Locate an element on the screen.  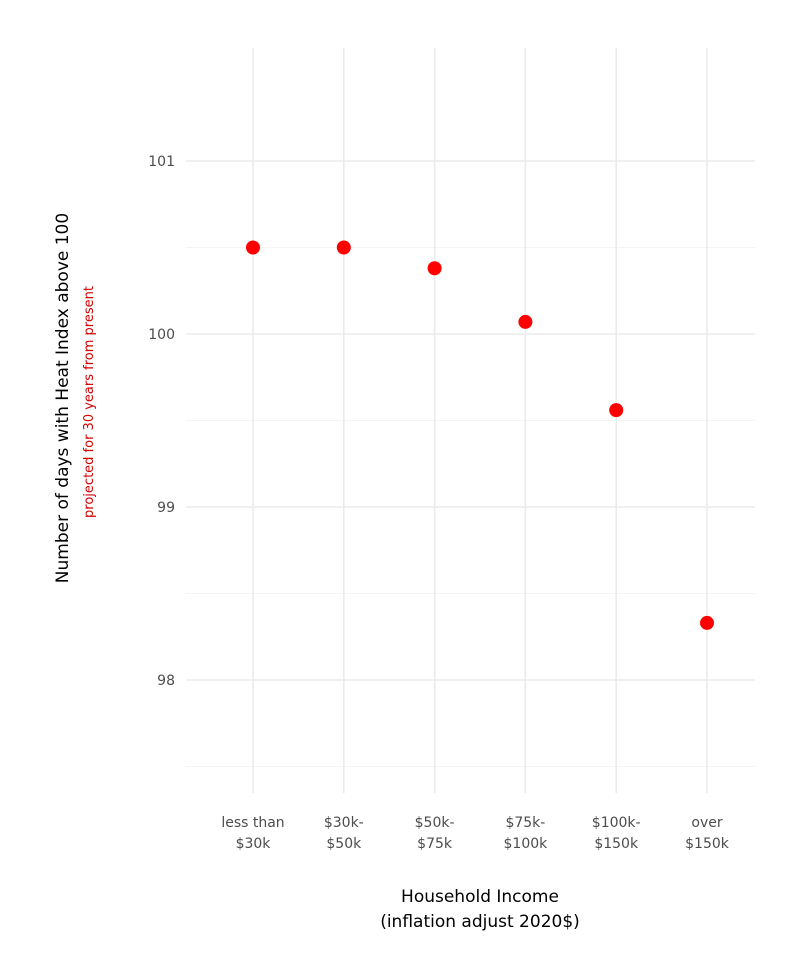
y-tick-label: 99 is located at coordinates (166, 508).